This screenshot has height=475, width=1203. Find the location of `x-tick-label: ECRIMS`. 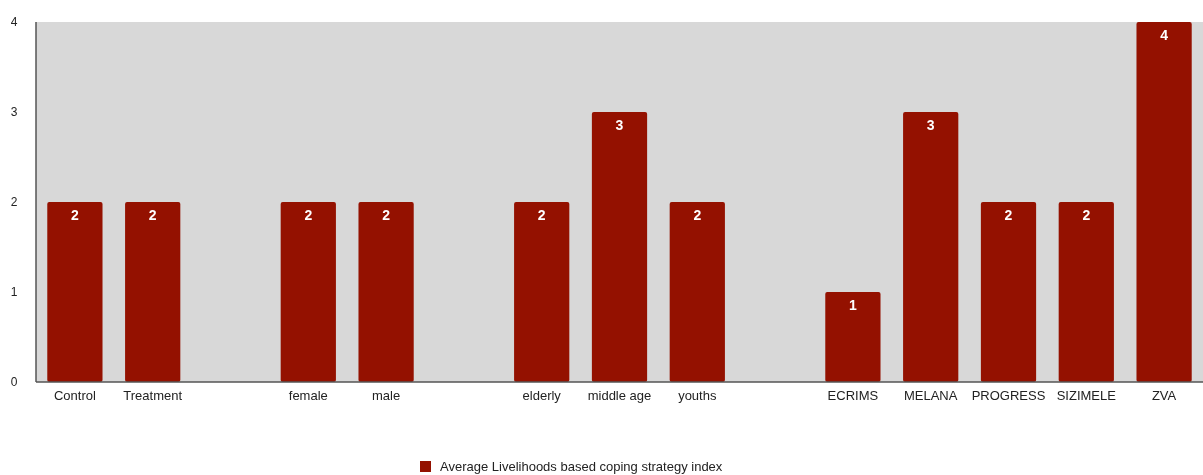

x-tick-label: ECRIMS is located at coordinates (853, 395).